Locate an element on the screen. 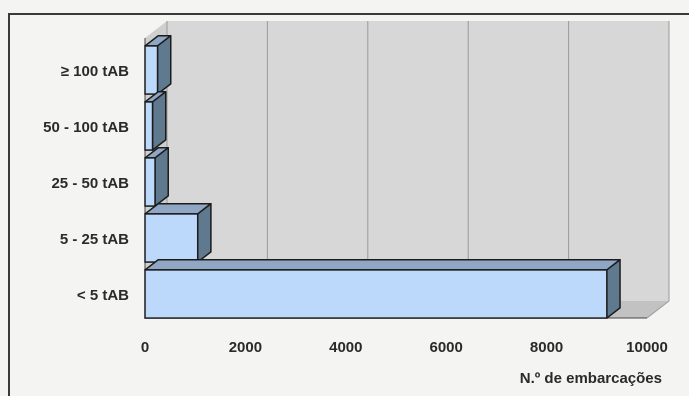 The height and width of the screenshot is (396, 689). y-tick-label: ≥ 100 tAB is located at coordinates (95, 71).